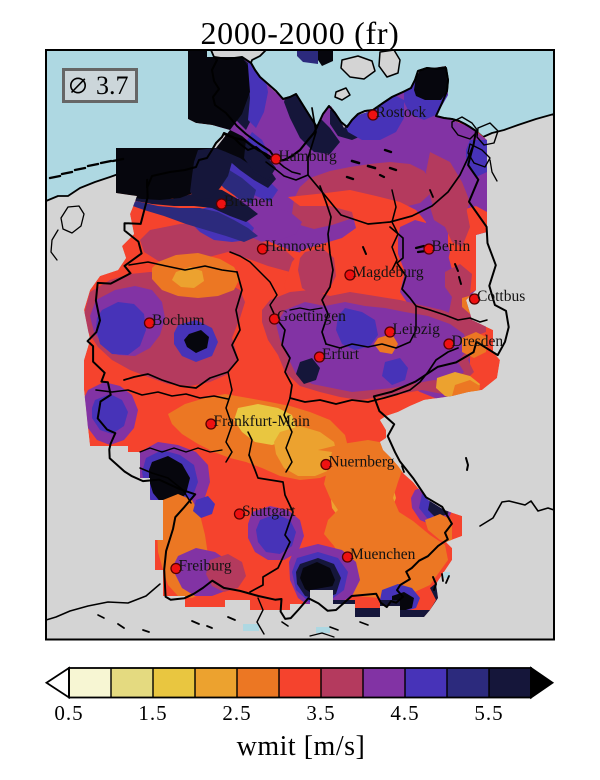 The image size is (600, 780). What do you see at coordinates (308, 156) in the screenshot?
I see `svg-text: Hamburg` at bounding box center [308, 156].